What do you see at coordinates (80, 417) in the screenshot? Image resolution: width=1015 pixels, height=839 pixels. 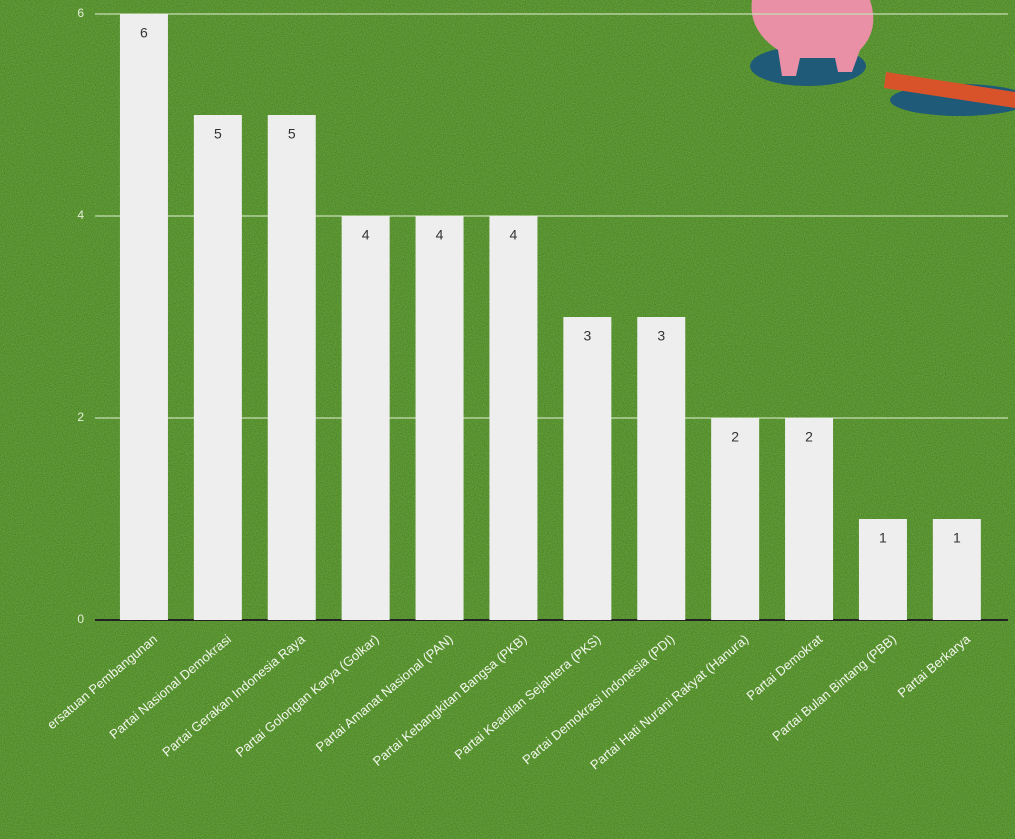 I see `y-tick-label: 2` at bounding box center [80, 417].